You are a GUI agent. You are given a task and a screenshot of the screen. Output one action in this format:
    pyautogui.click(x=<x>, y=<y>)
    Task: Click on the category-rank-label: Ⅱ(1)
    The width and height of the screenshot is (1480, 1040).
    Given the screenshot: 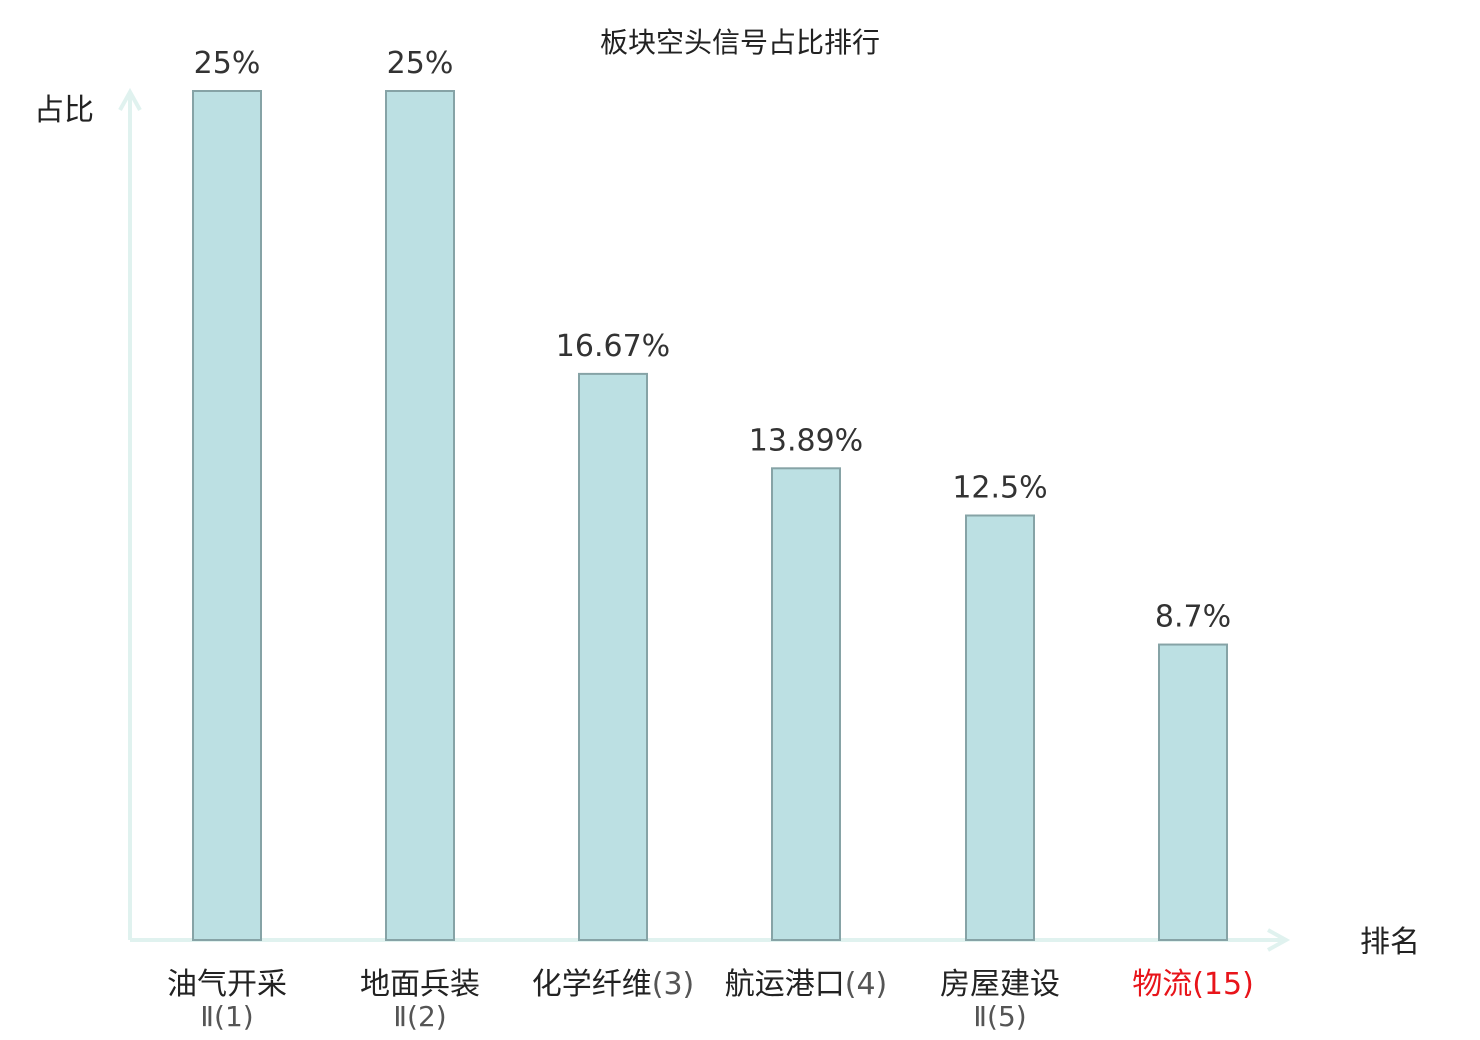 What is the action you would take?
    pyautogui.click(x=226, y=1016)
    